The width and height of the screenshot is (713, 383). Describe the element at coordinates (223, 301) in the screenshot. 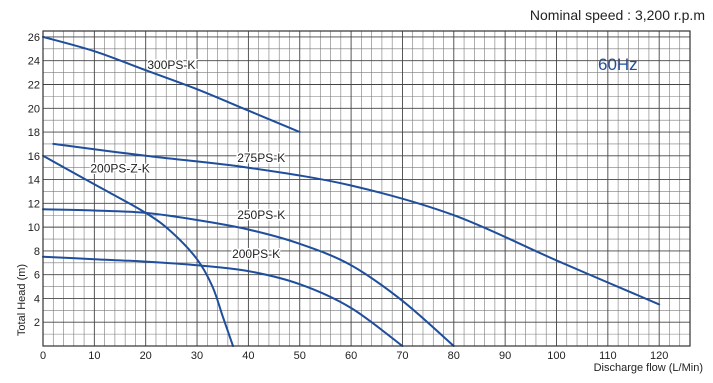

I see `series-line-200ps-k` at that location.